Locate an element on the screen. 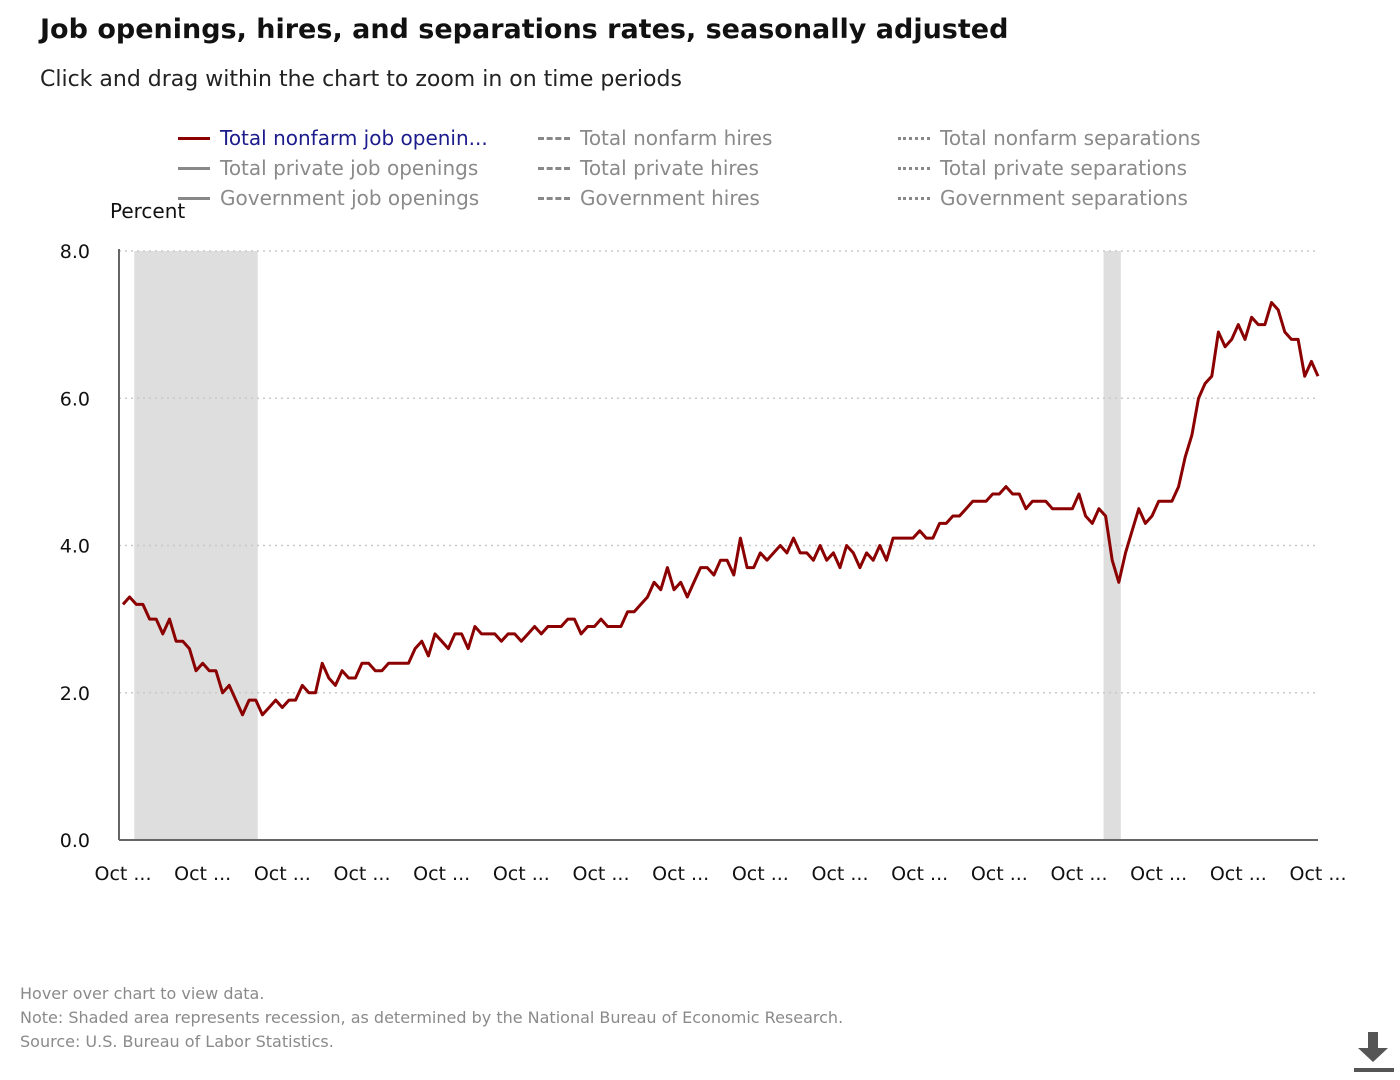 The image size is (1400, 1080). legend-item-government-job-openings: Government job openings is located at coordinates (328, 198).